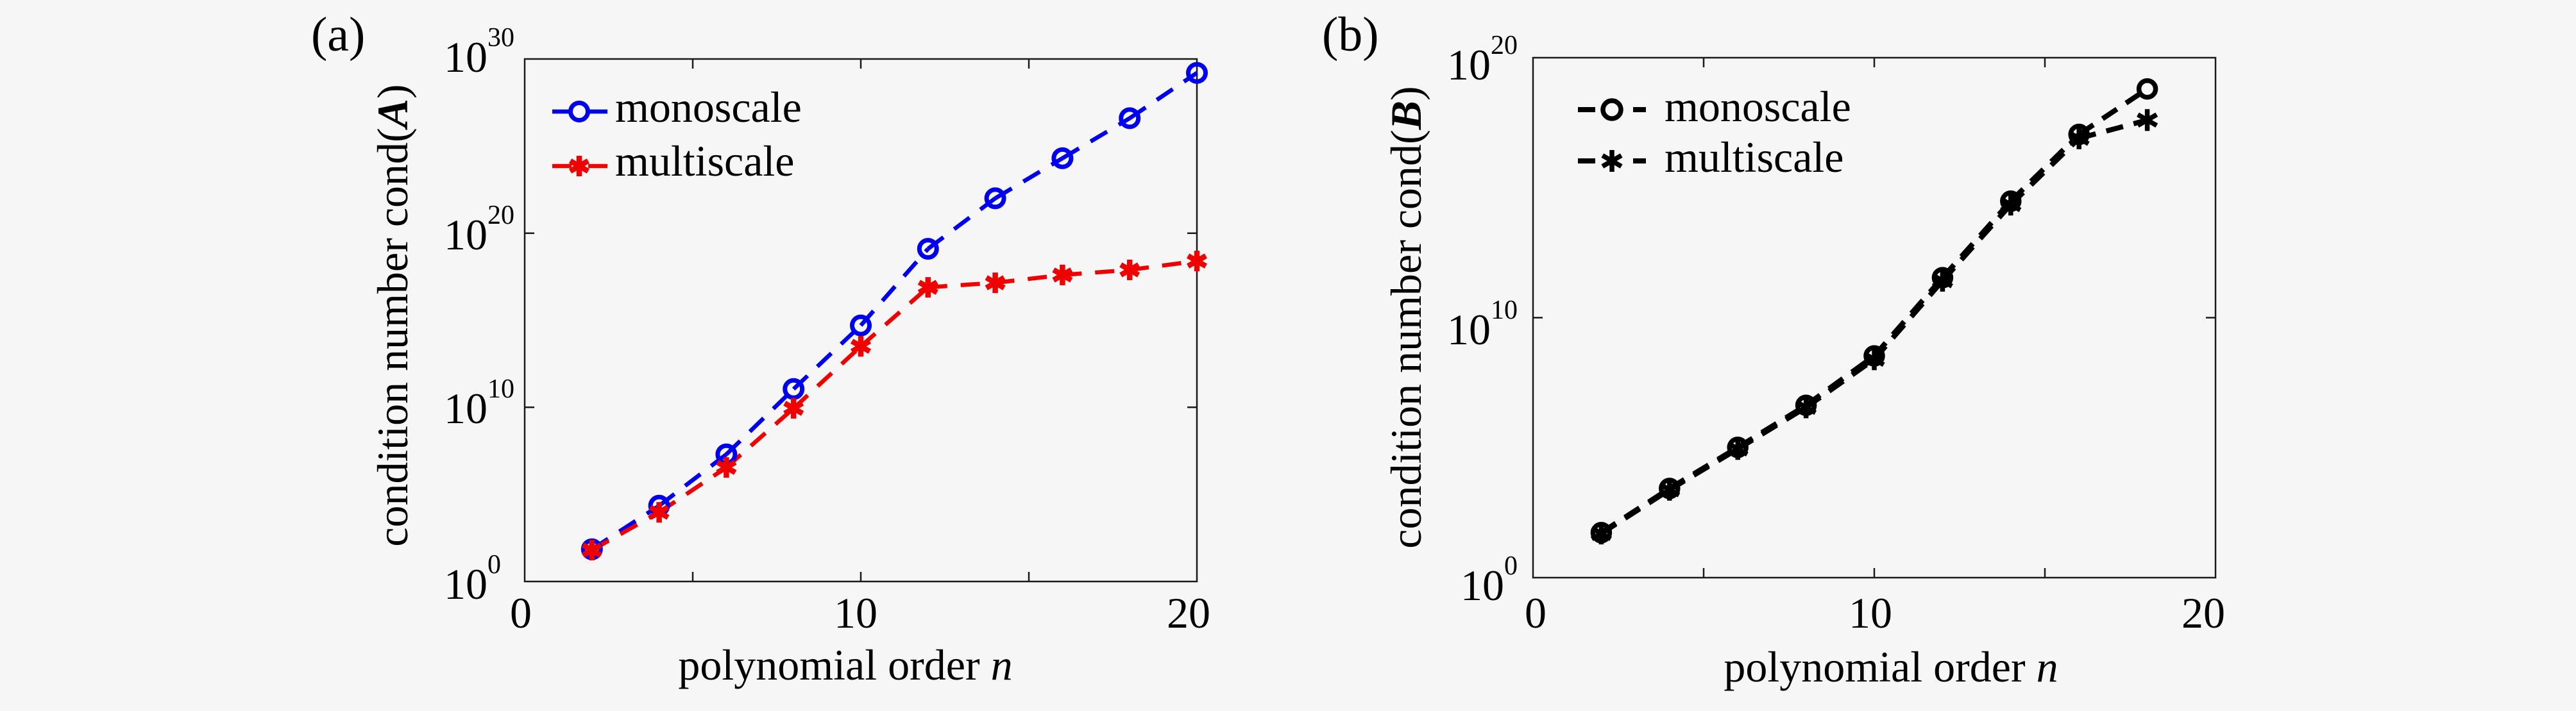  What do you see at coordinates (1350, 35) in the screenshot?
I see `svg-text: (b)` at bounding box center [1350, 35].